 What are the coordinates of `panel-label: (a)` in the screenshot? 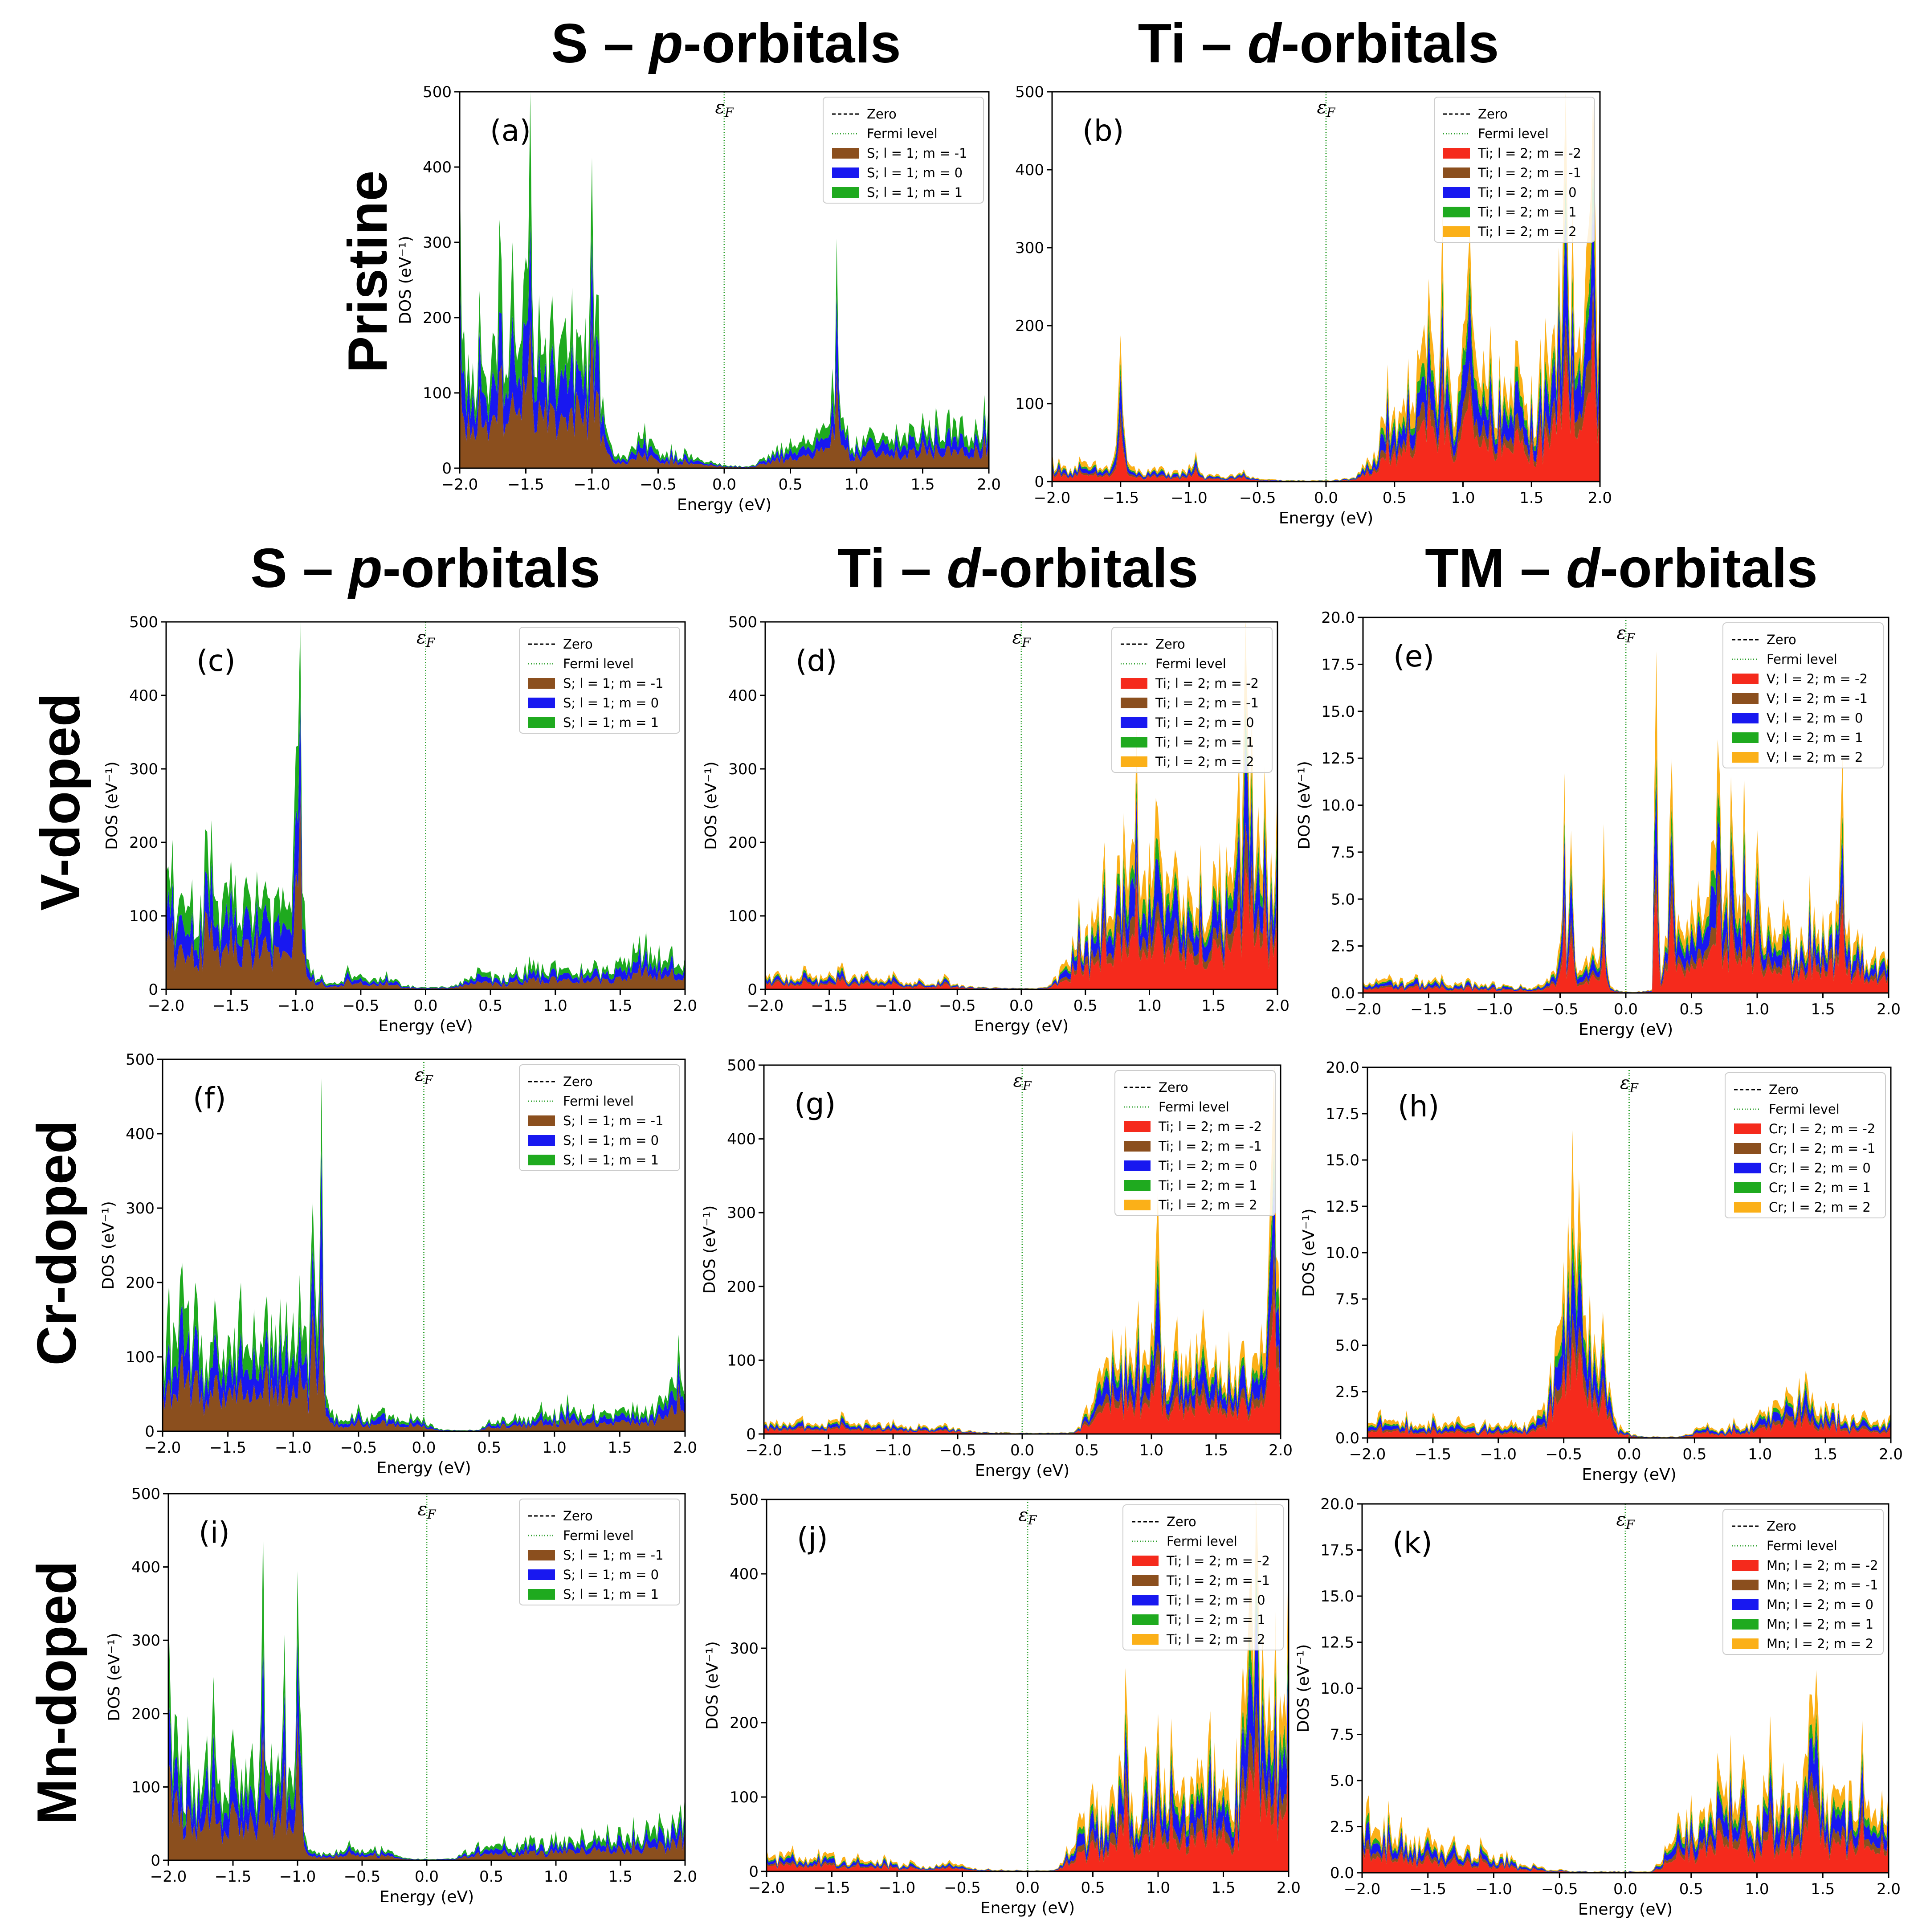 It's located at (510, 131).